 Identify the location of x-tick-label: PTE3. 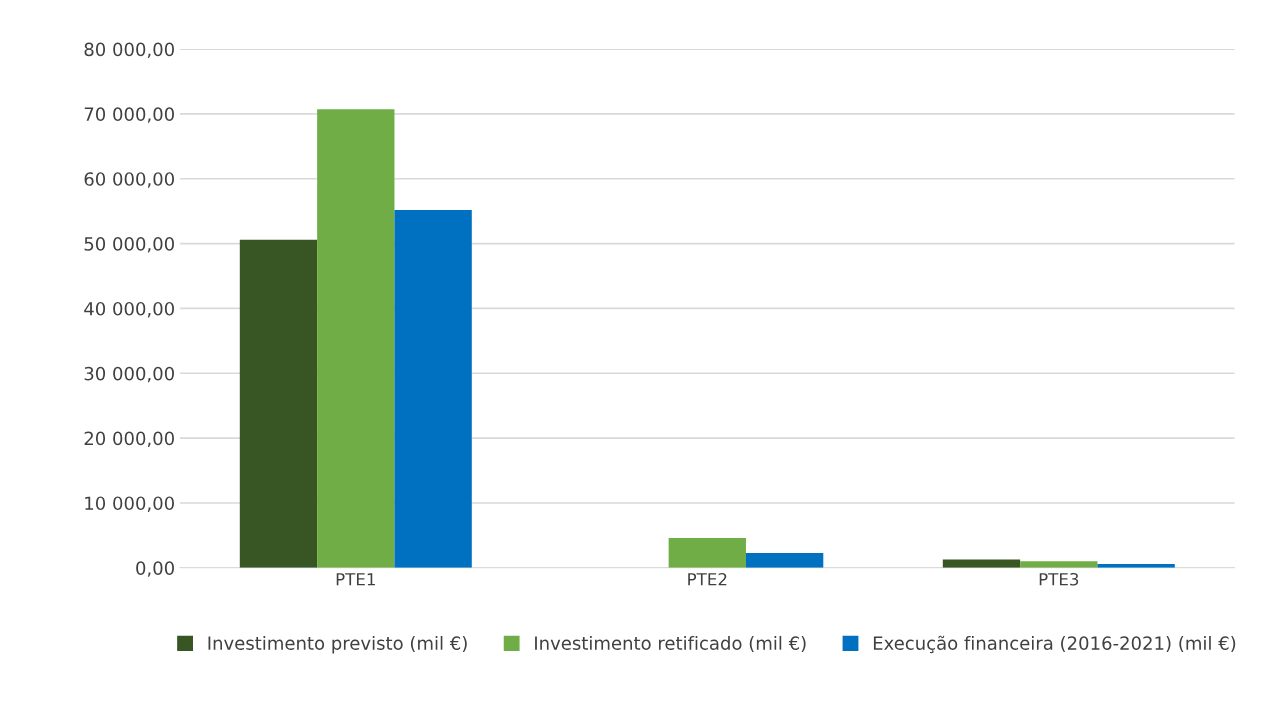
(1059, 579).